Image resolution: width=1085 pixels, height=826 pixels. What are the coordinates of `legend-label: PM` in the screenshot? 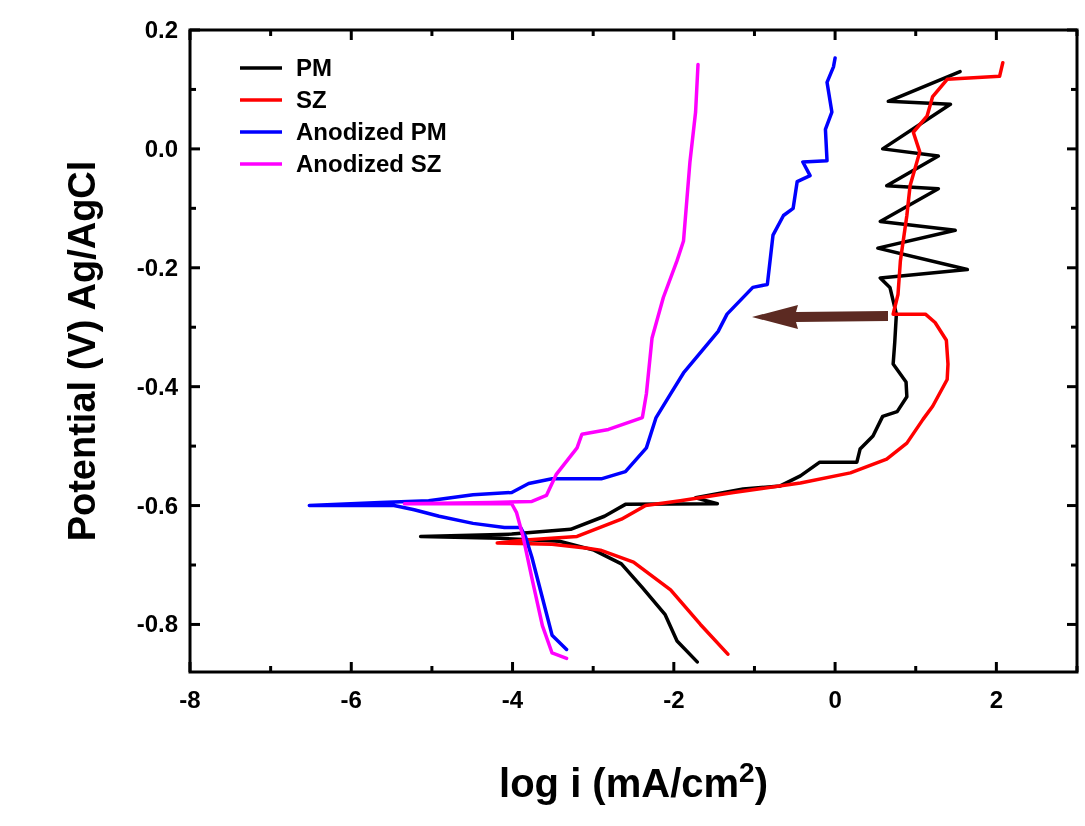 It's located at (314, 67).